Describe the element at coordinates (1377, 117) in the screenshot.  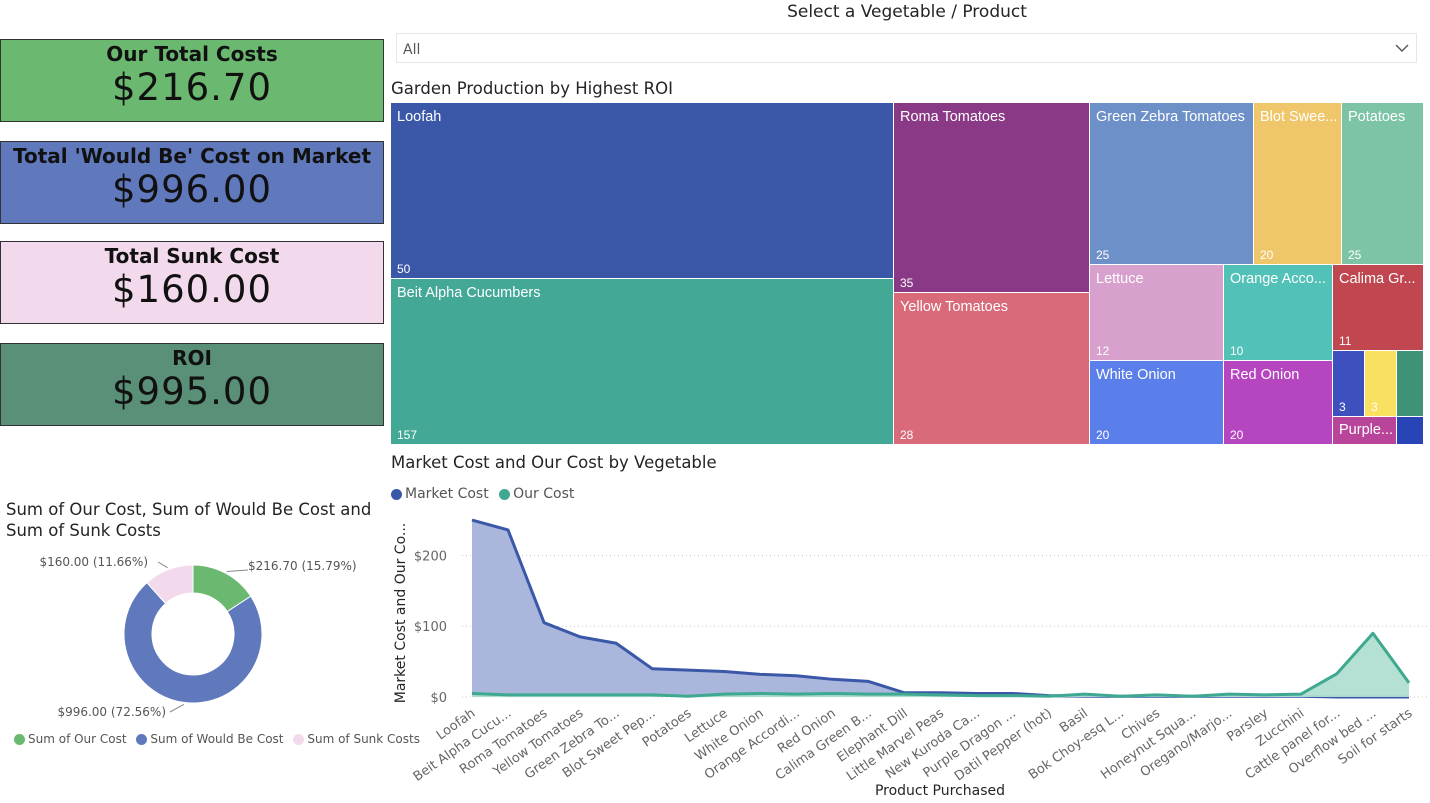
I see `treemap-tile-label: Potatoes` at that location.